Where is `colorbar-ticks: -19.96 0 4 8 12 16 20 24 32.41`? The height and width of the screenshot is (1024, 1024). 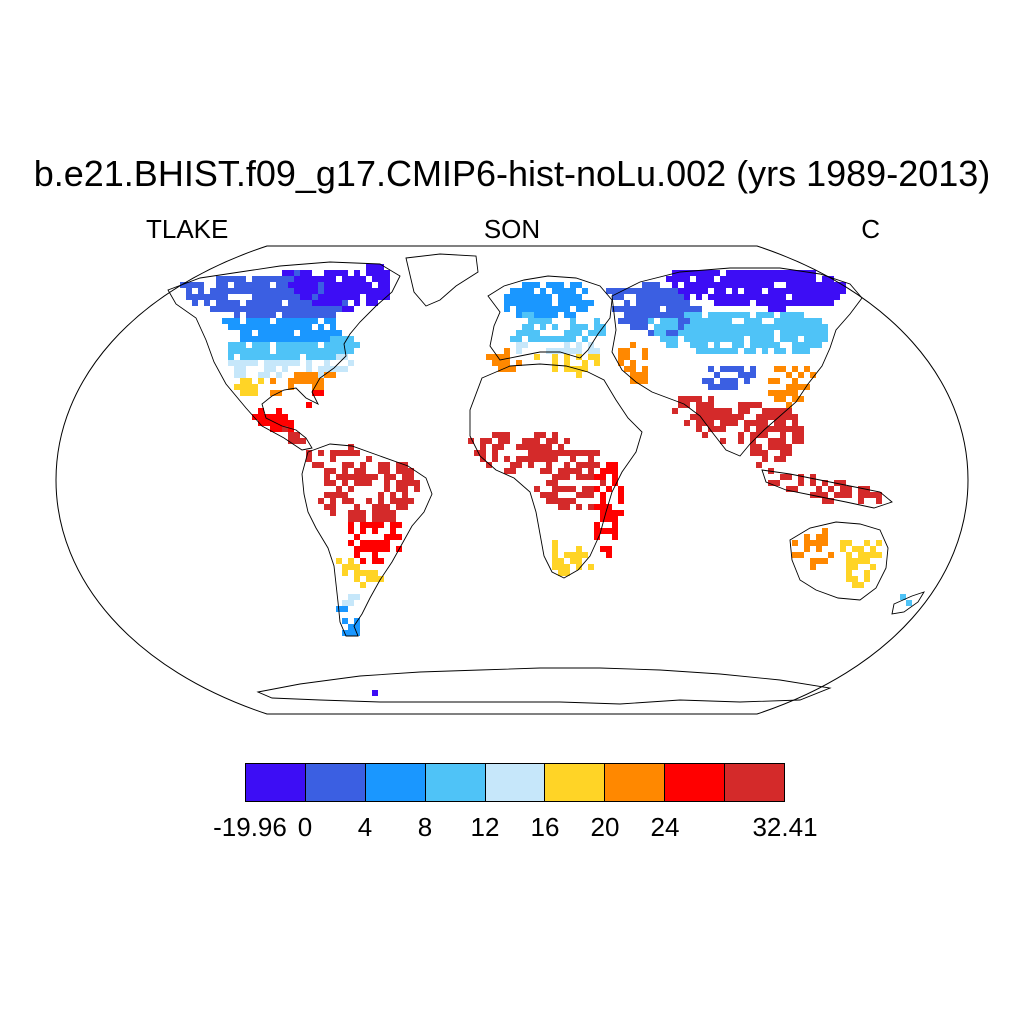 colorbar-ticks: -19.96 0 4 8 12 16 20 24 32.41 is located at coordinates (512, 827).